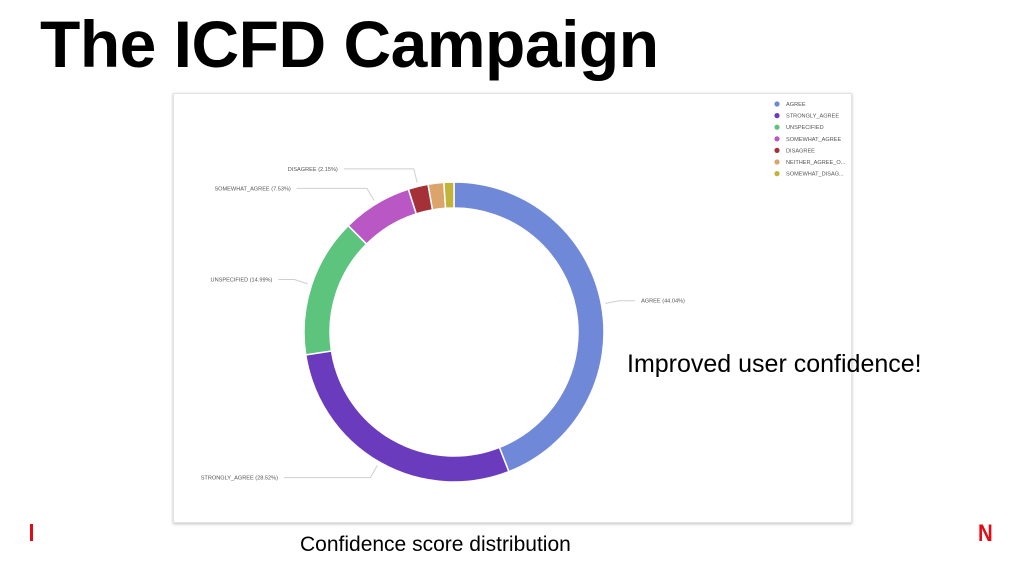  Describe the element at coordinates (800, 151) in the screenshot. I see `legend-label: DISAGREE` at that location.